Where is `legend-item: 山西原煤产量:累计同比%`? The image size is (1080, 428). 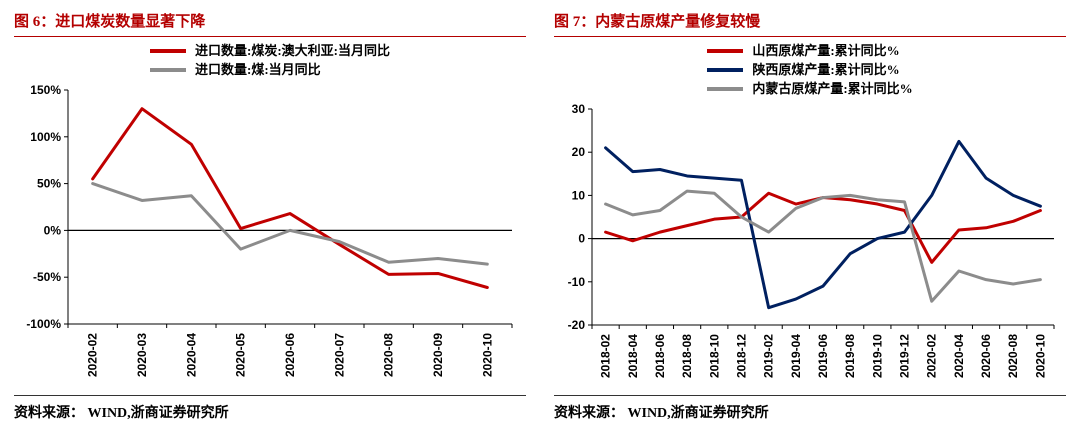 legend-item: 山西原煤产量:累计同比% is located at coordinates (809, 51).